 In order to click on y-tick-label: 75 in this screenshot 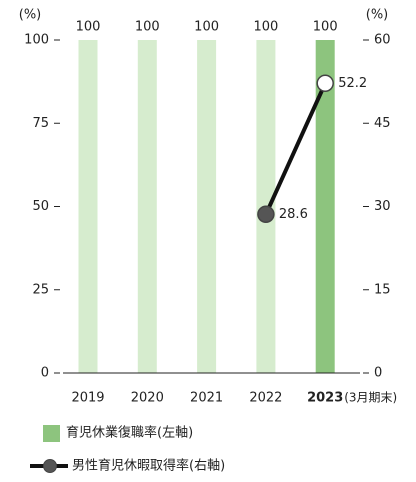, I will do `click(40, 123)`.